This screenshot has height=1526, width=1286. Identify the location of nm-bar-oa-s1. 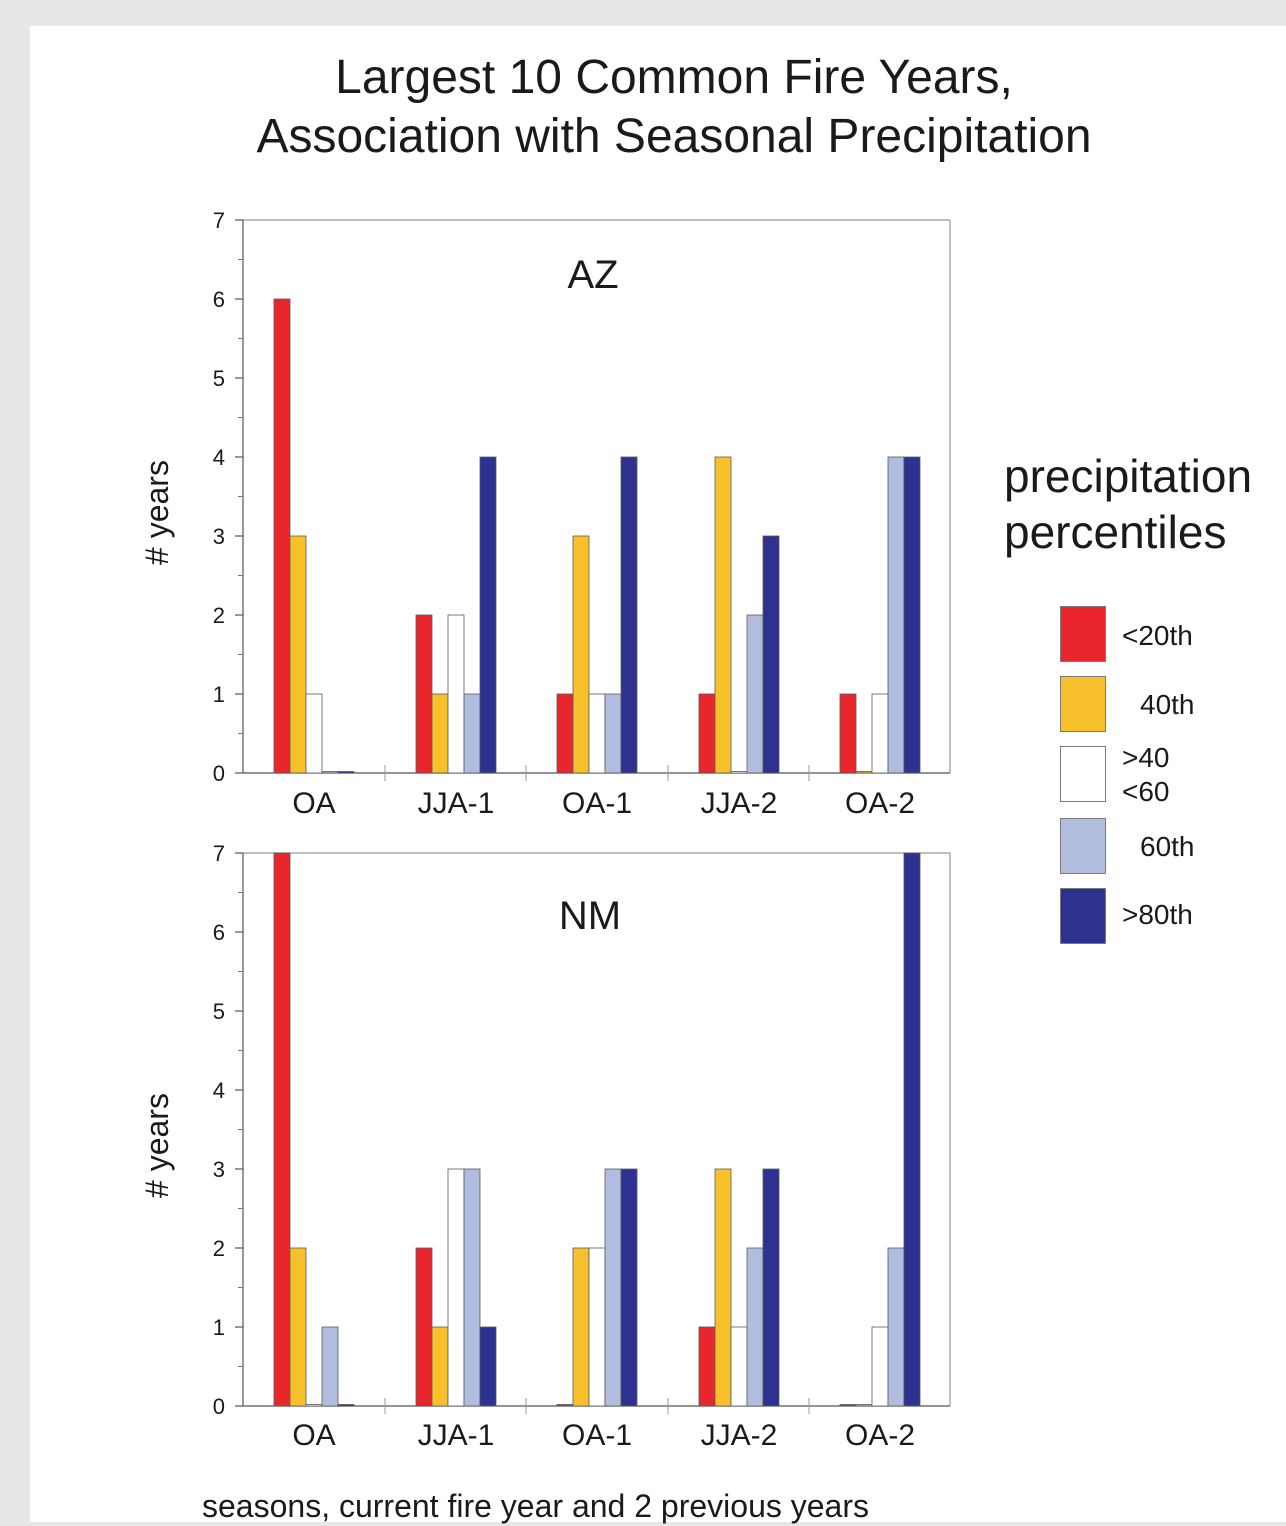
(298, 1327).